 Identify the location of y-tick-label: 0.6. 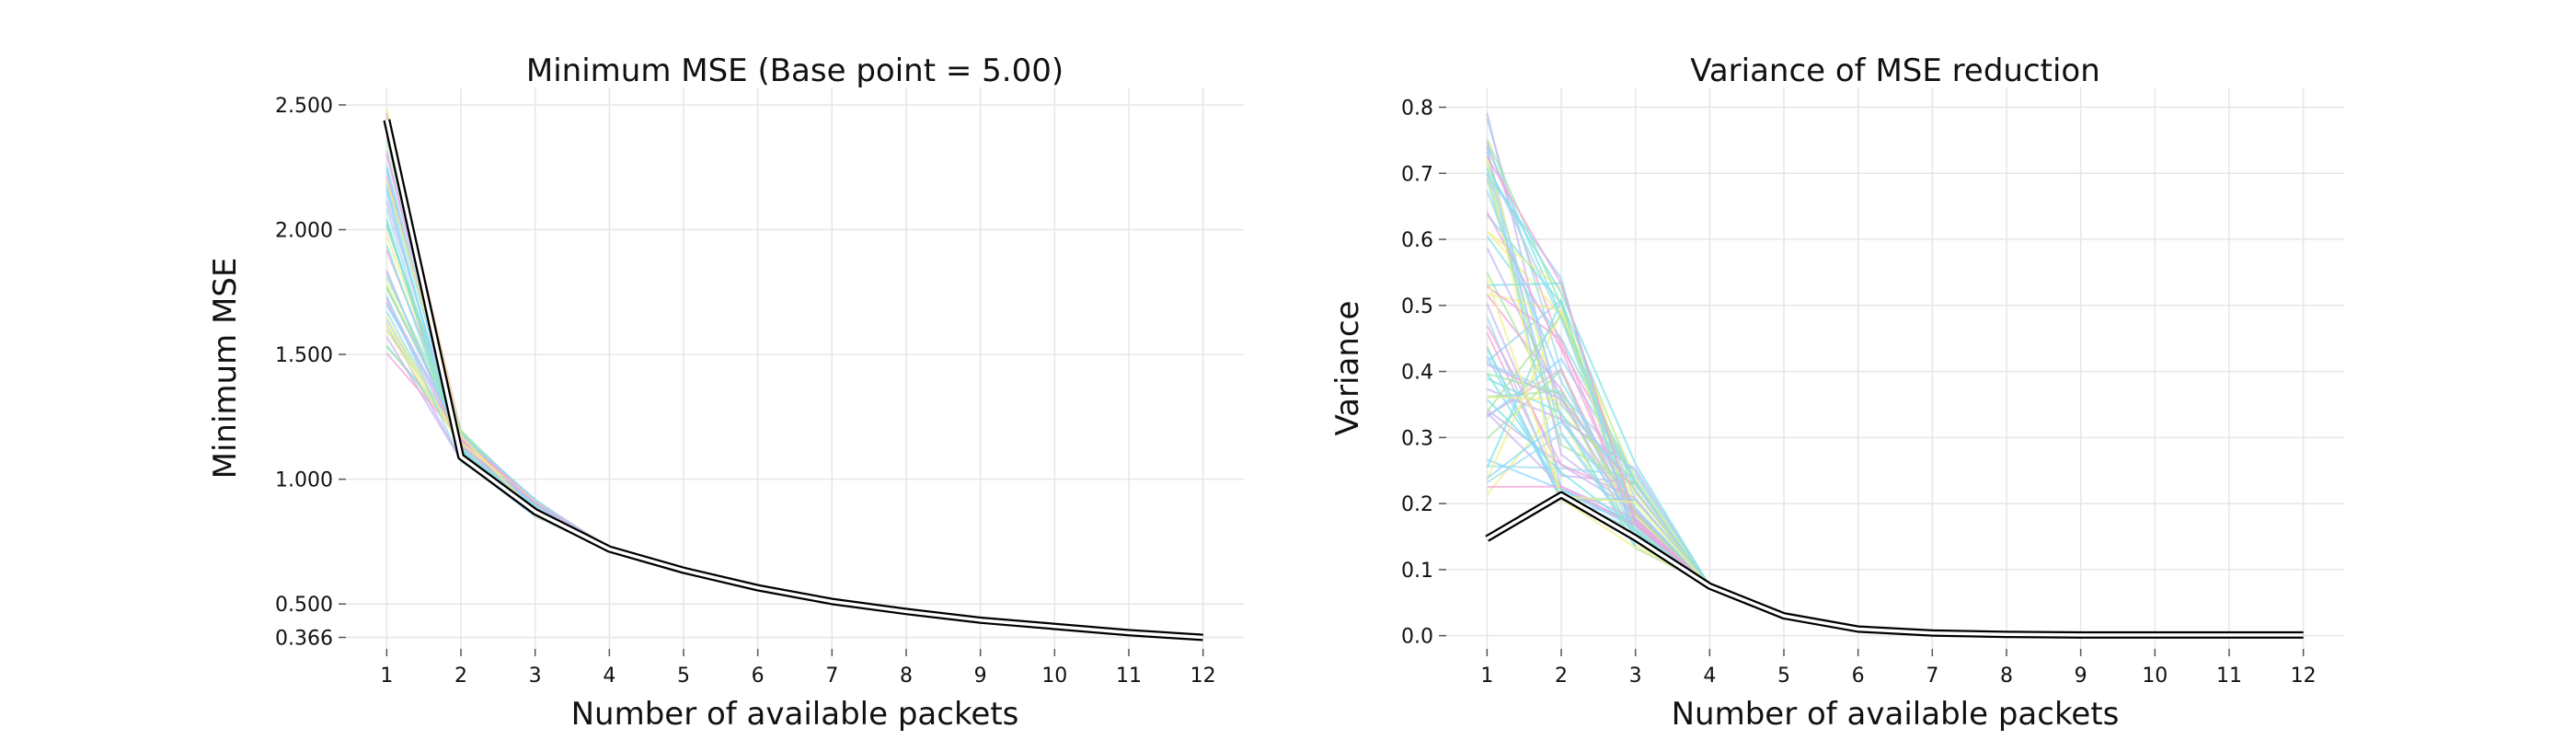
(1417, 241).